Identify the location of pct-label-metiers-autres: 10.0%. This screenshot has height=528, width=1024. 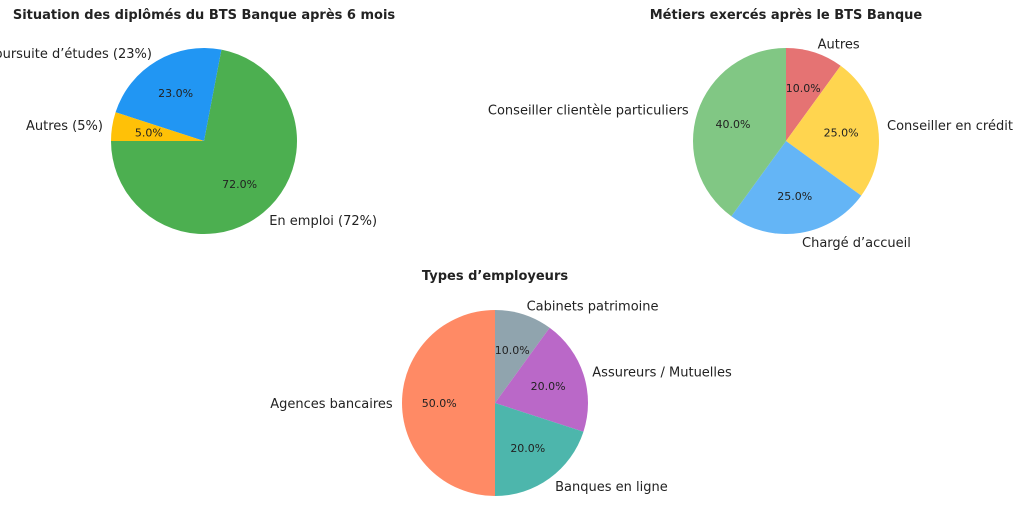
(803, 88).